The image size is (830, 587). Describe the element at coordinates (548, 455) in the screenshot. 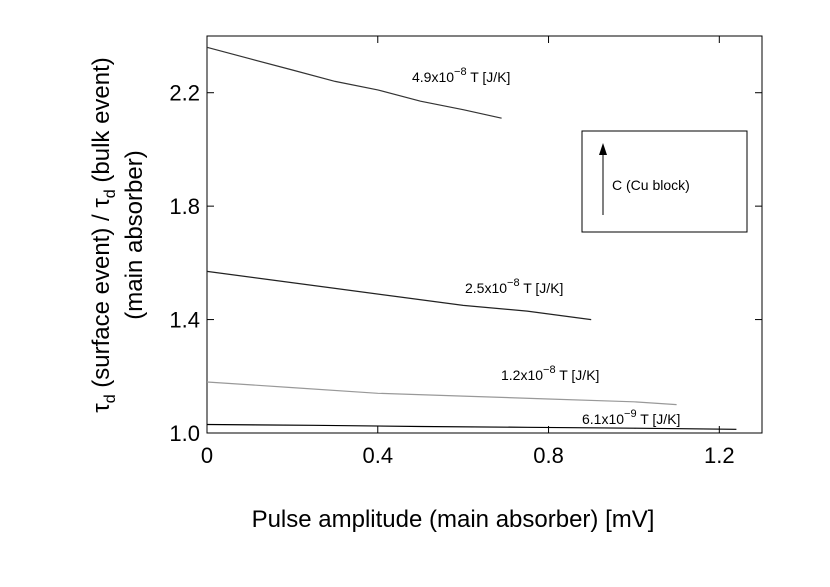

I see `x-tick-label: 0.8` at that location.